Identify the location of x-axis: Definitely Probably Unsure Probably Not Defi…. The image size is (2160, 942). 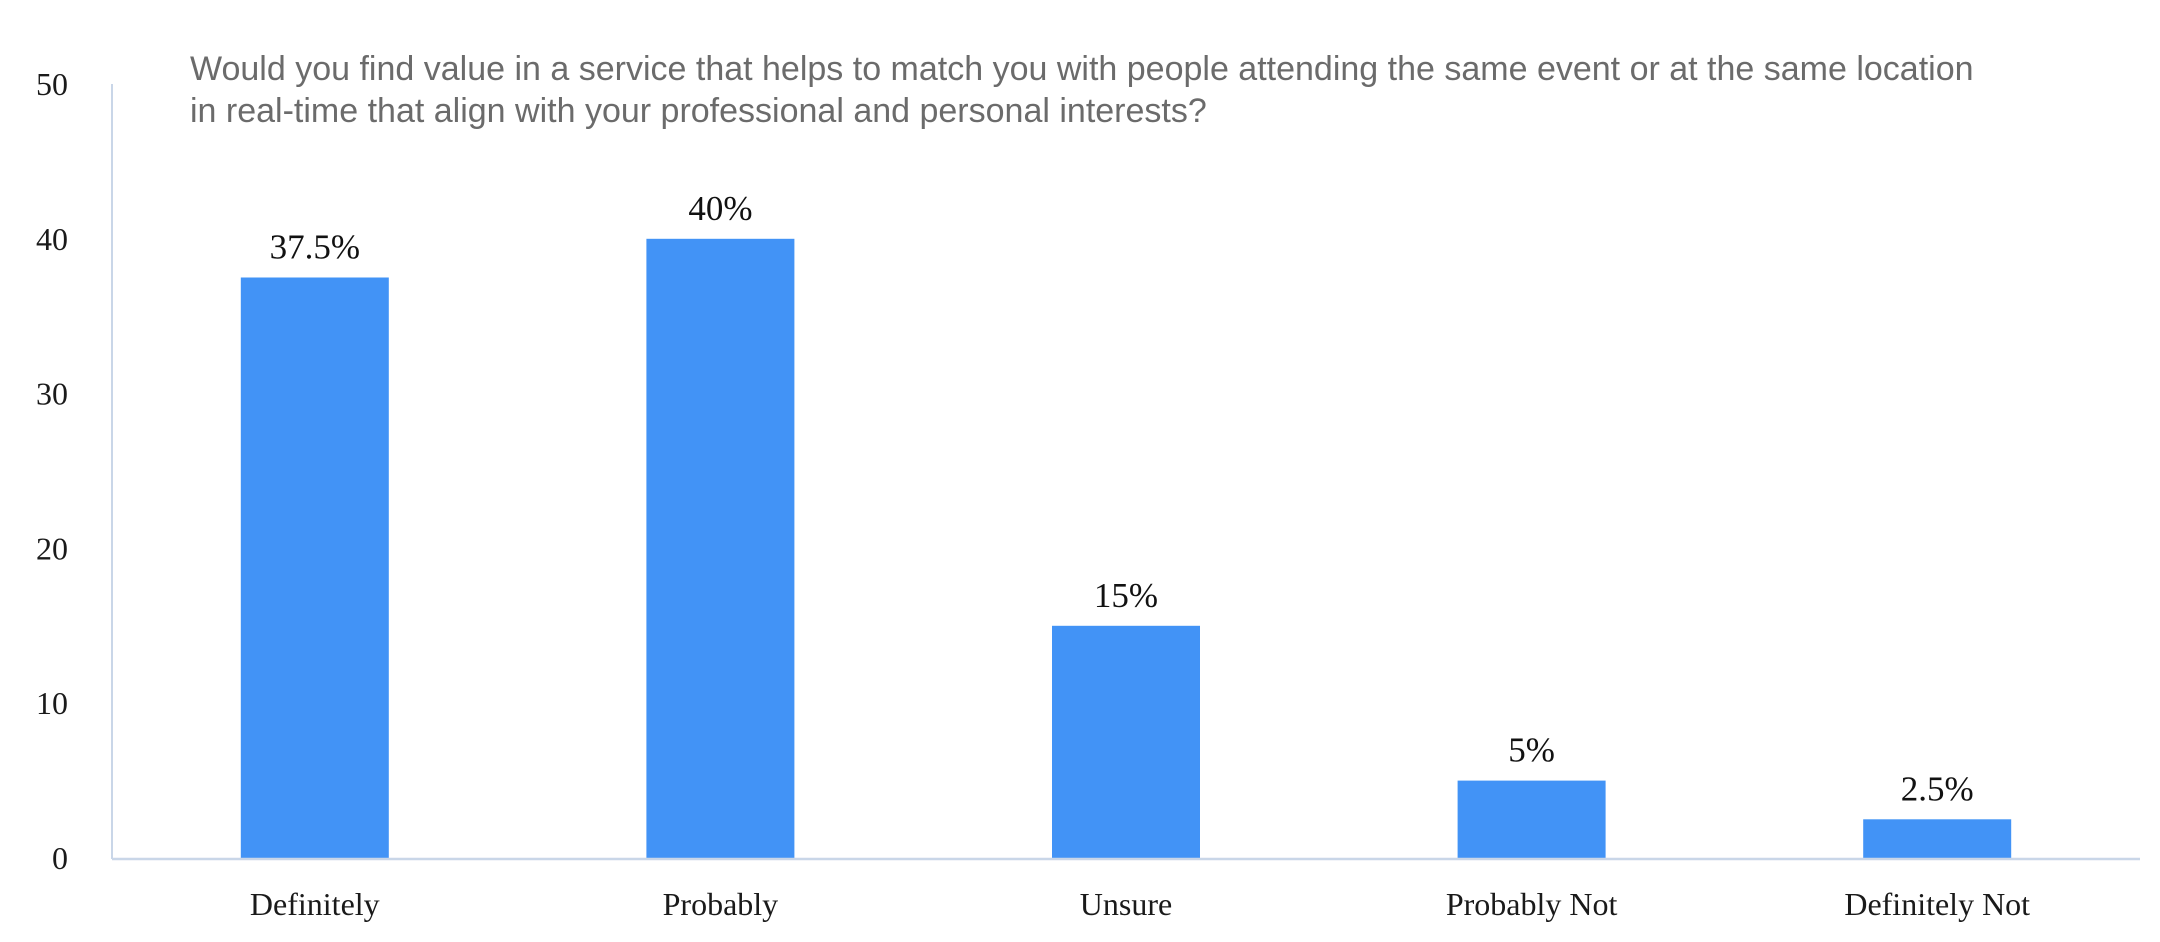
(1126, 889).